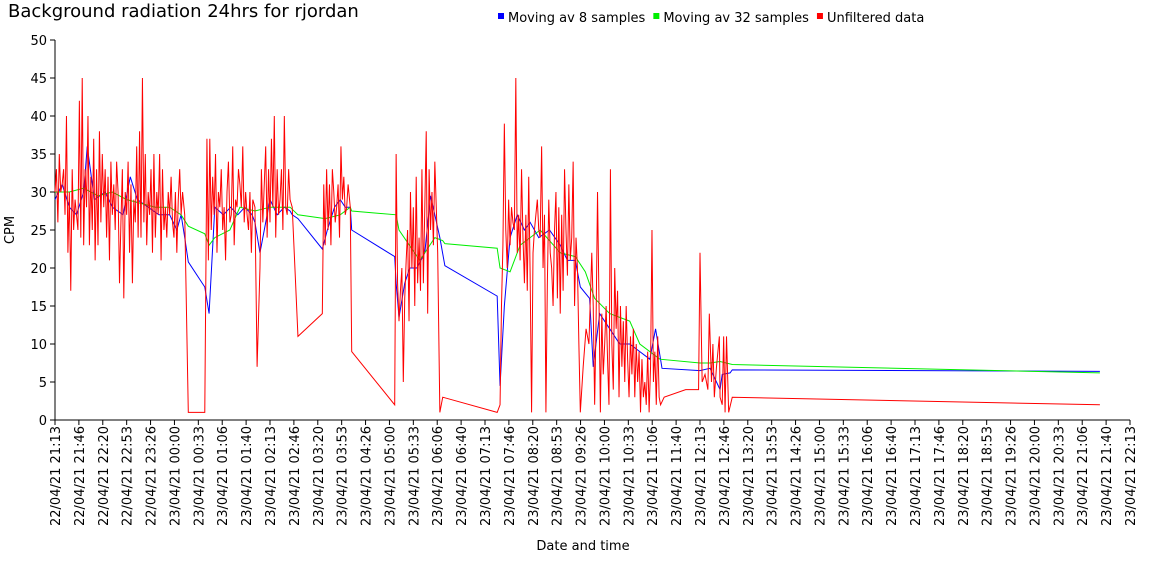  I want to click on x-tick-label: 22/04/21 21:13, so click(56, 476).